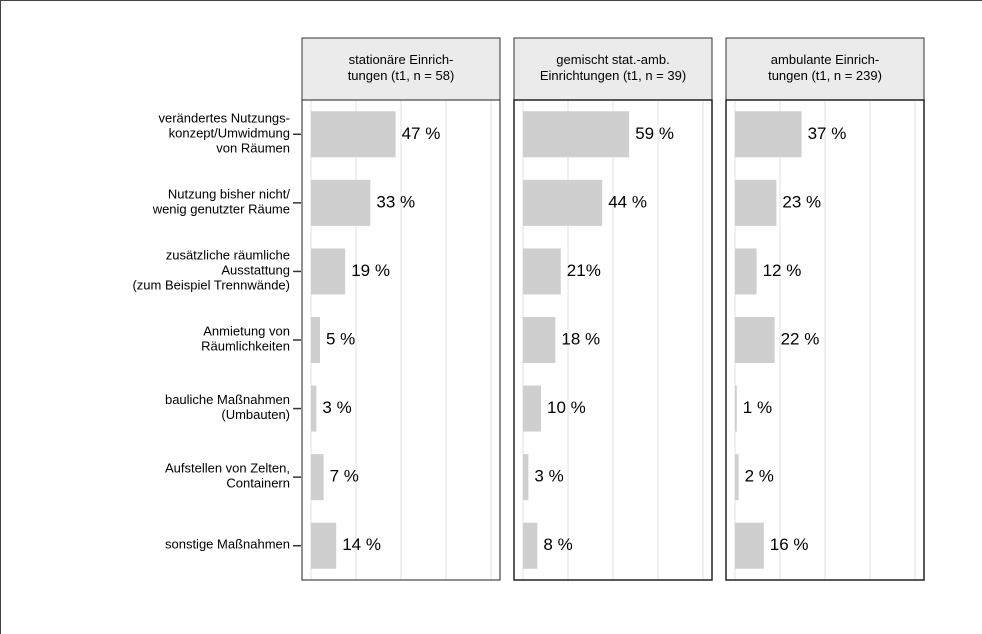 The image size is (982, 634). What do you see at coordinates (584, 270) in the screenshot?
I see `value-label: 21%` at bounding box center [584, 270].